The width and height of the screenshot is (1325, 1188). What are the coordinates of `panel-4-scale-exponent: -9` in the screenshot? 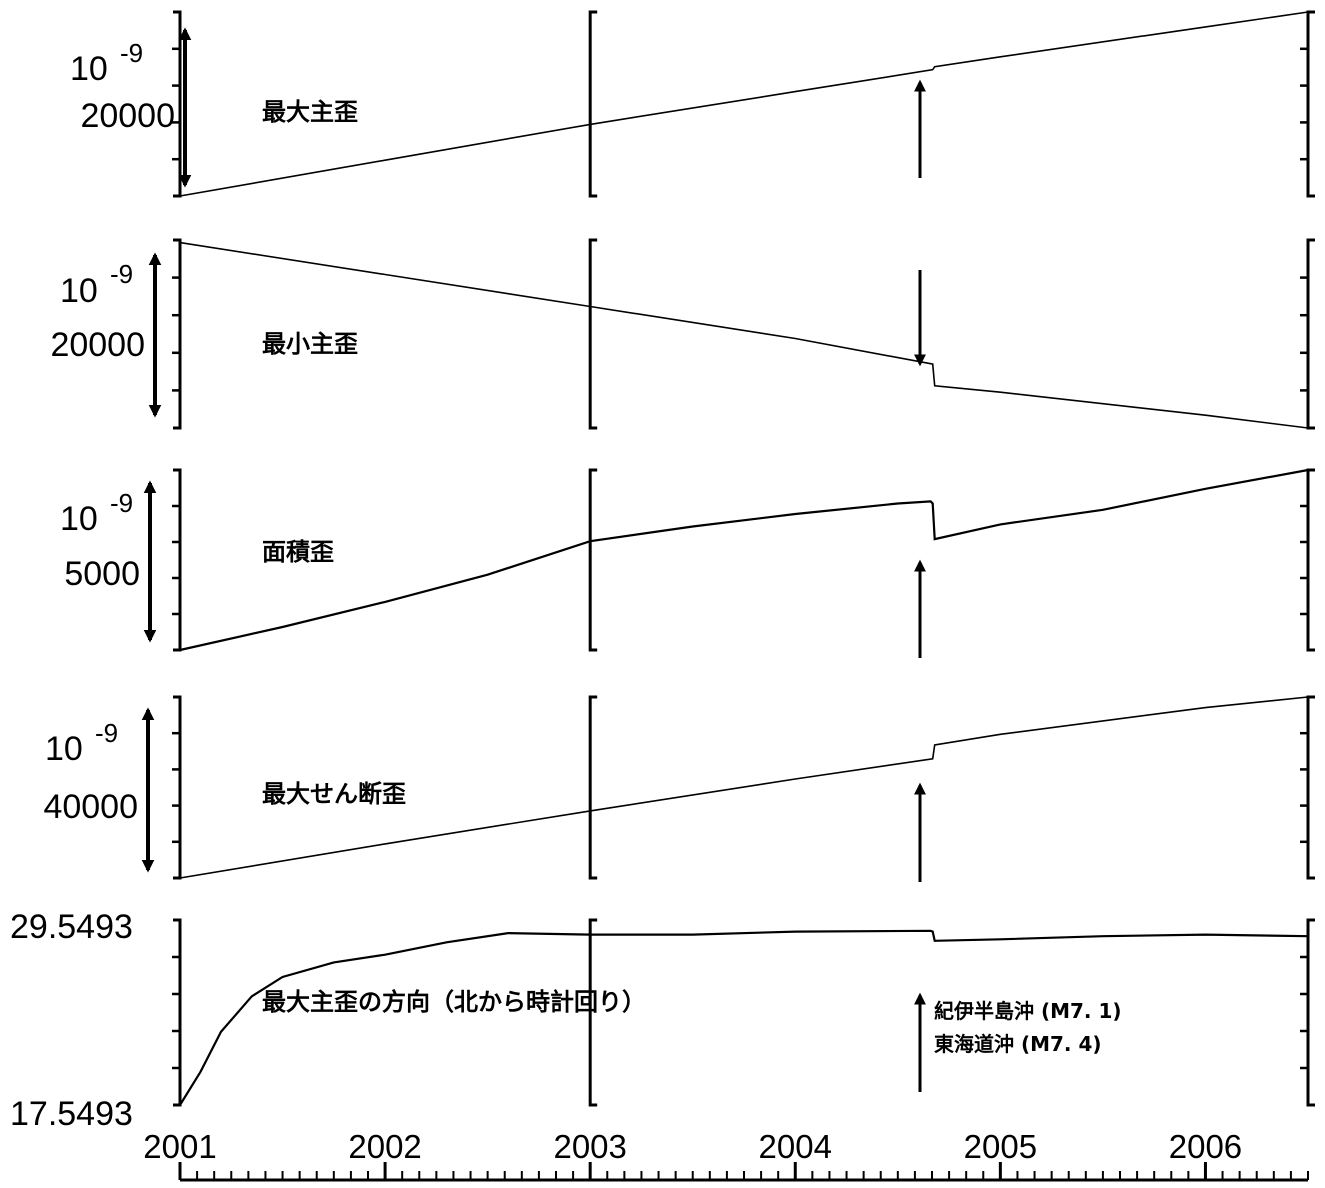 It's located at (106, 733).